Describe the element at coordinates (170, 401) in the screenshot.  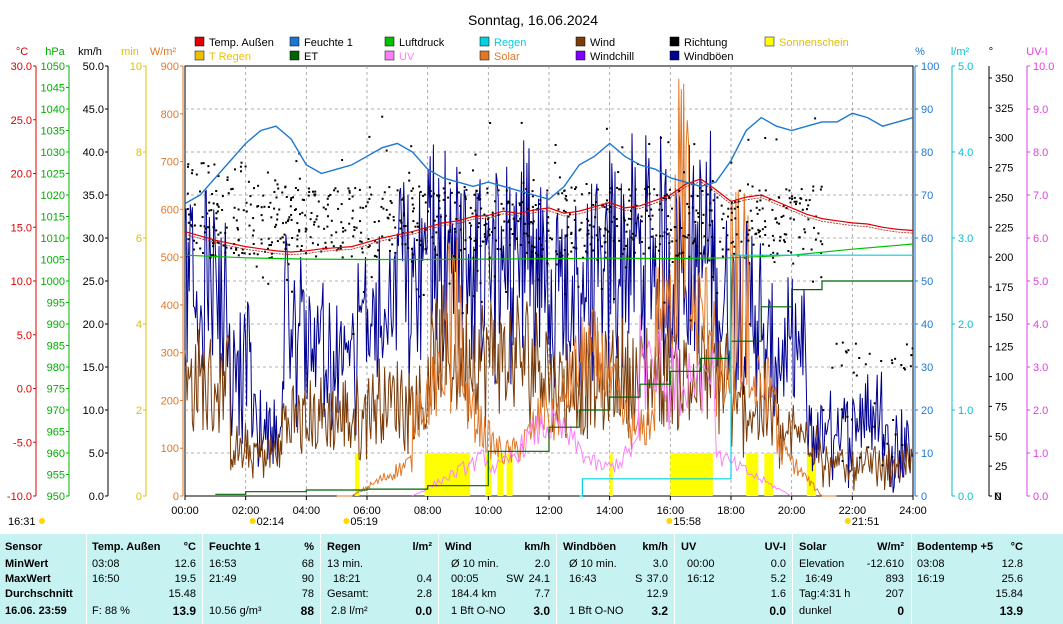
I see `axis-tick-label: 200` at that location.